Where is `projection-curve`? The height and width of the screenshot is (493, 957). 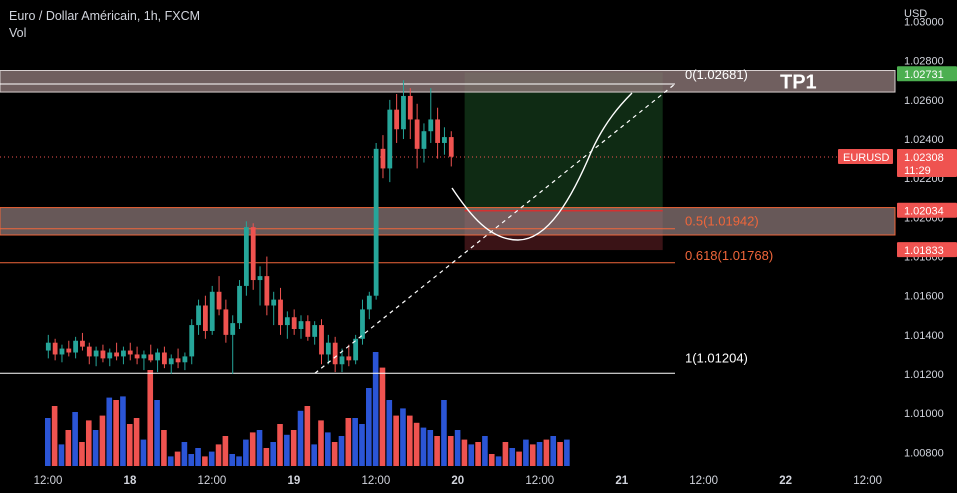
projection-curve is located at coordinates (542, 166).